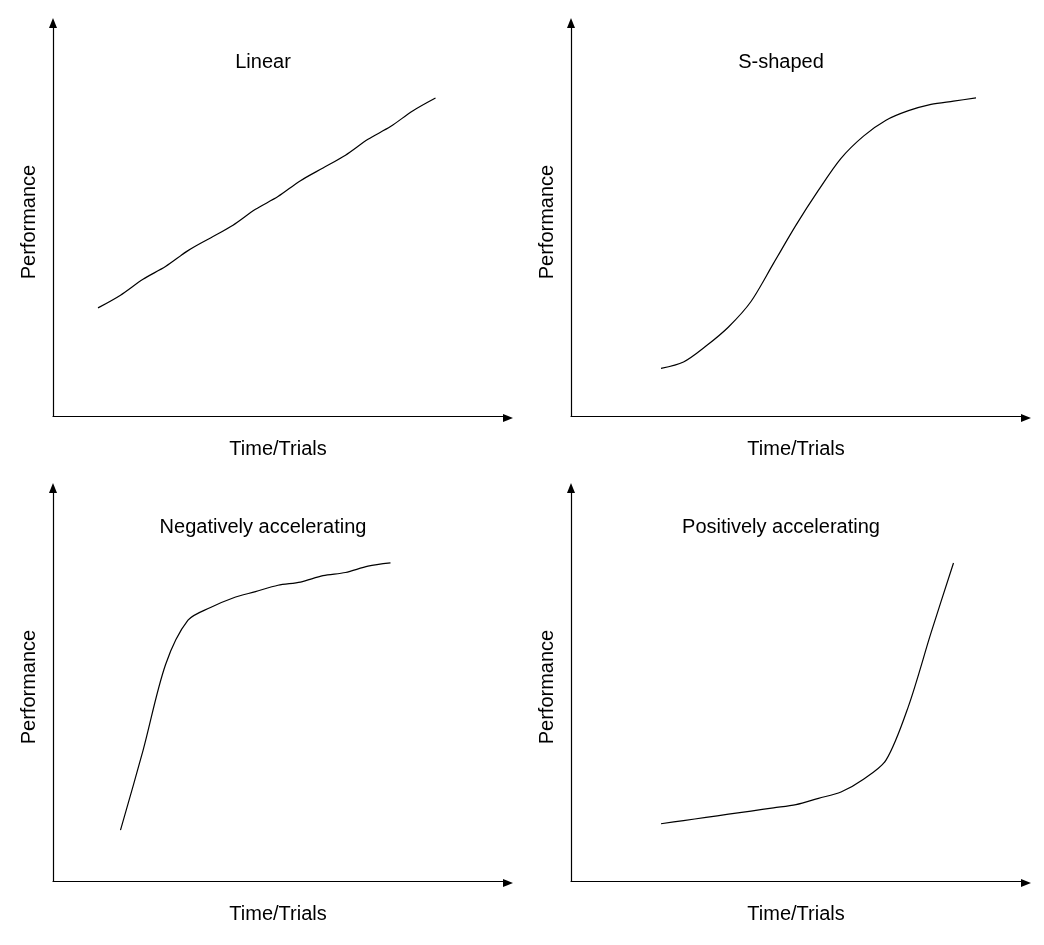 The height and width of the screenshot is (945, 1044). What do you see at coordinates (781, 61) in the screenshot?
I see `chart-title: S-shaped` at bounding box center [781, 61].